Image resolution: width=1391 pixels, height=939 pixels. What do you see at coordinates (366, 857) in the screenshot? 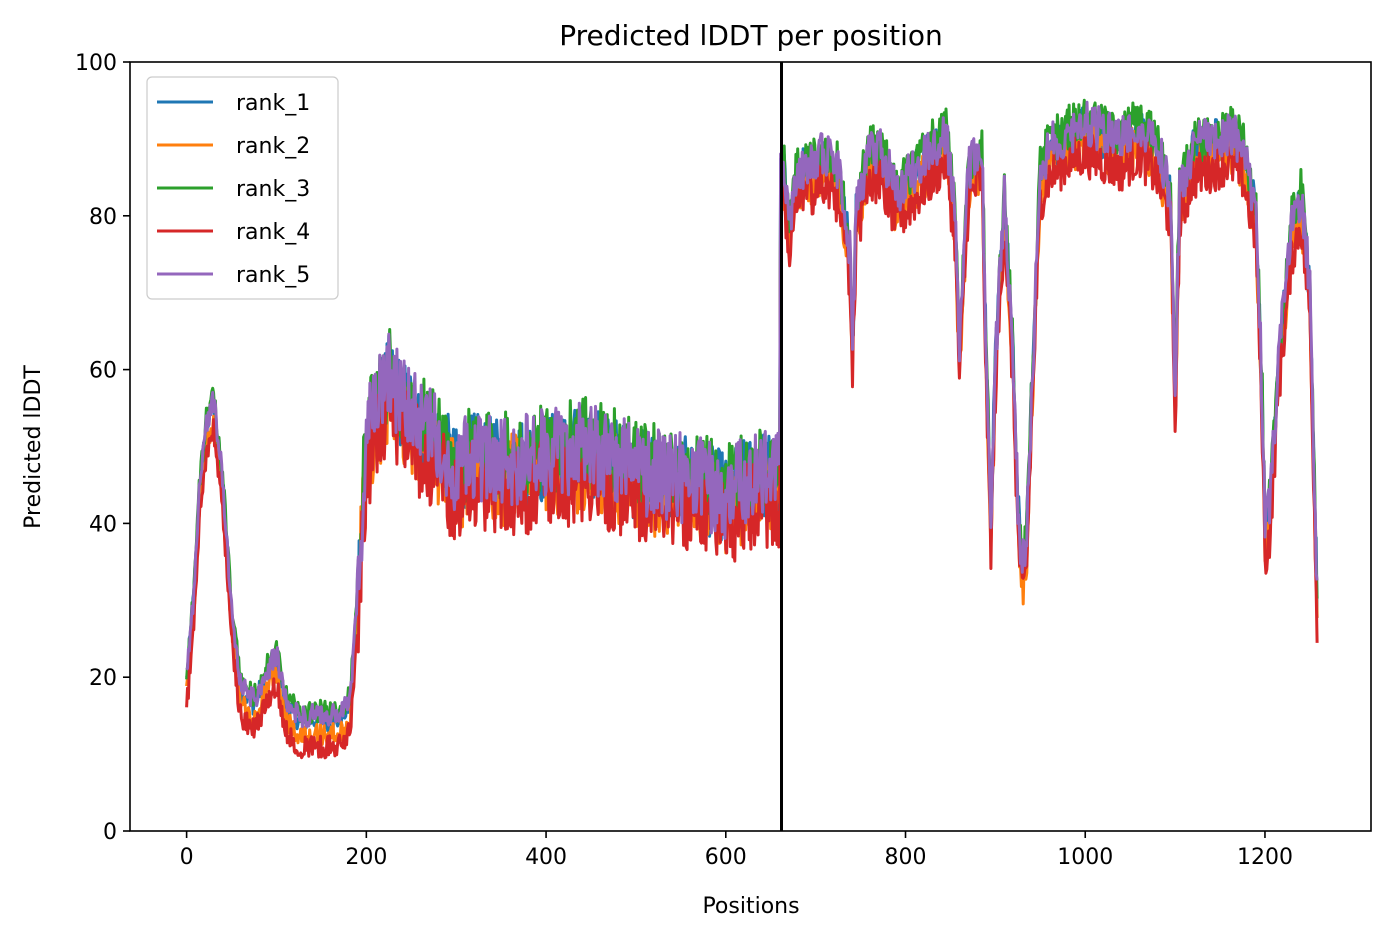
I see `x-tick-label: 200` at bounding box center [366, 857].